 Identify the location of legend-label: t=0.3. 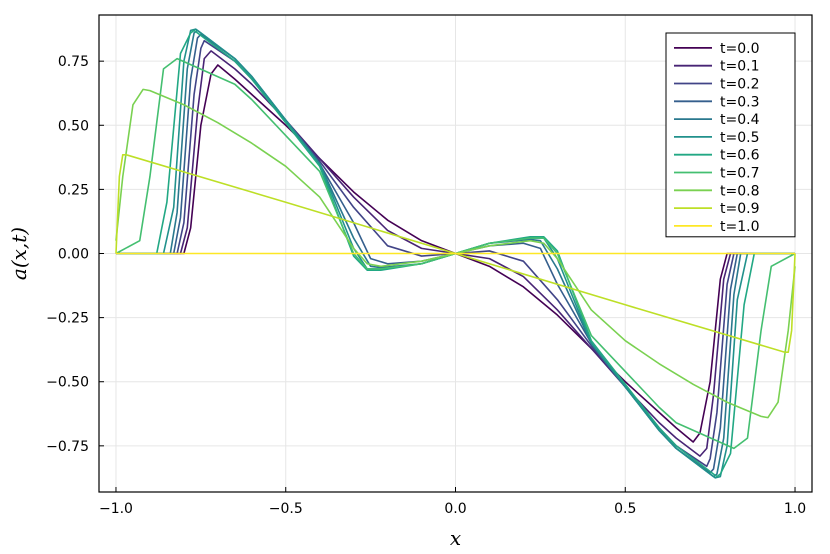
(739, 102).